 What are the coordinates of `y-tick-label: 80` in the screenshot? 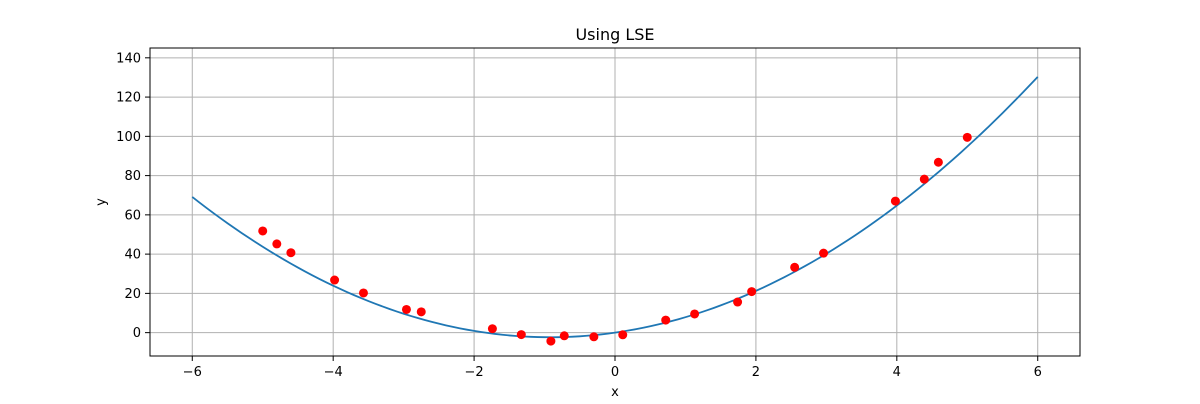 It's located at (132, 176).